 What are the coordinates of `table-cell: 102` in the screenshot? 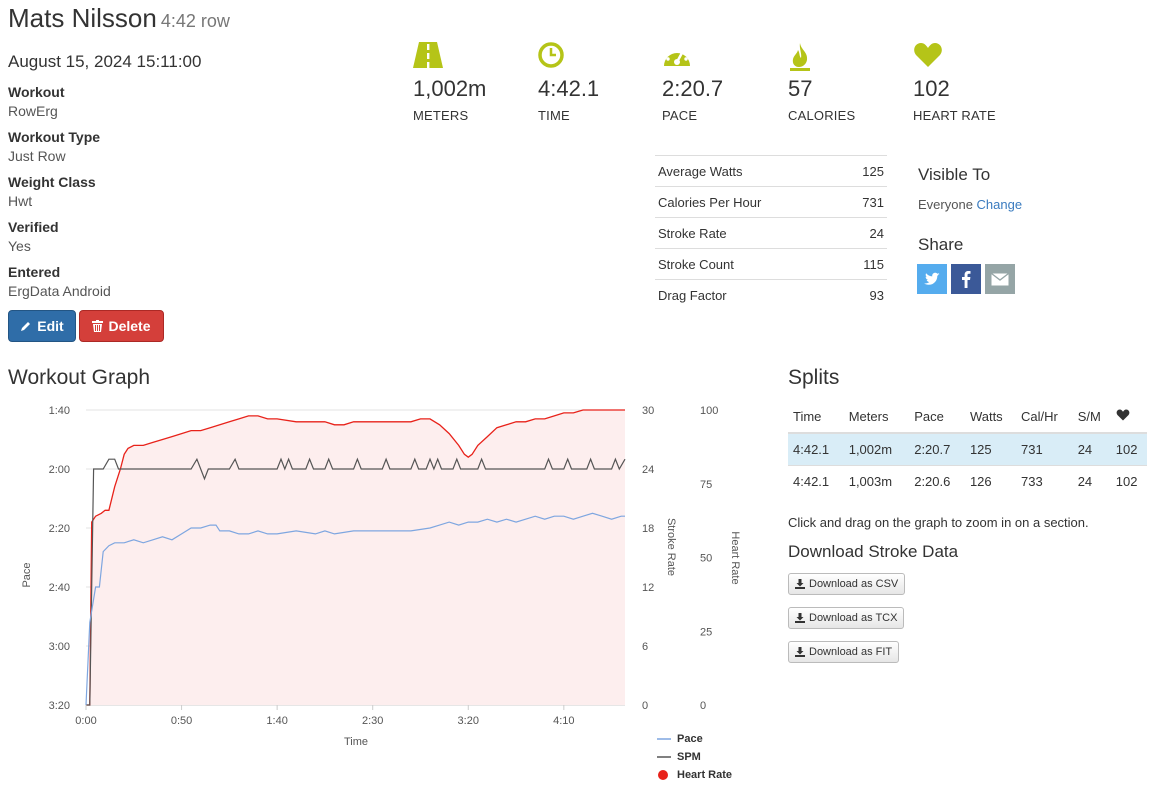 It's located at (1128, 449).